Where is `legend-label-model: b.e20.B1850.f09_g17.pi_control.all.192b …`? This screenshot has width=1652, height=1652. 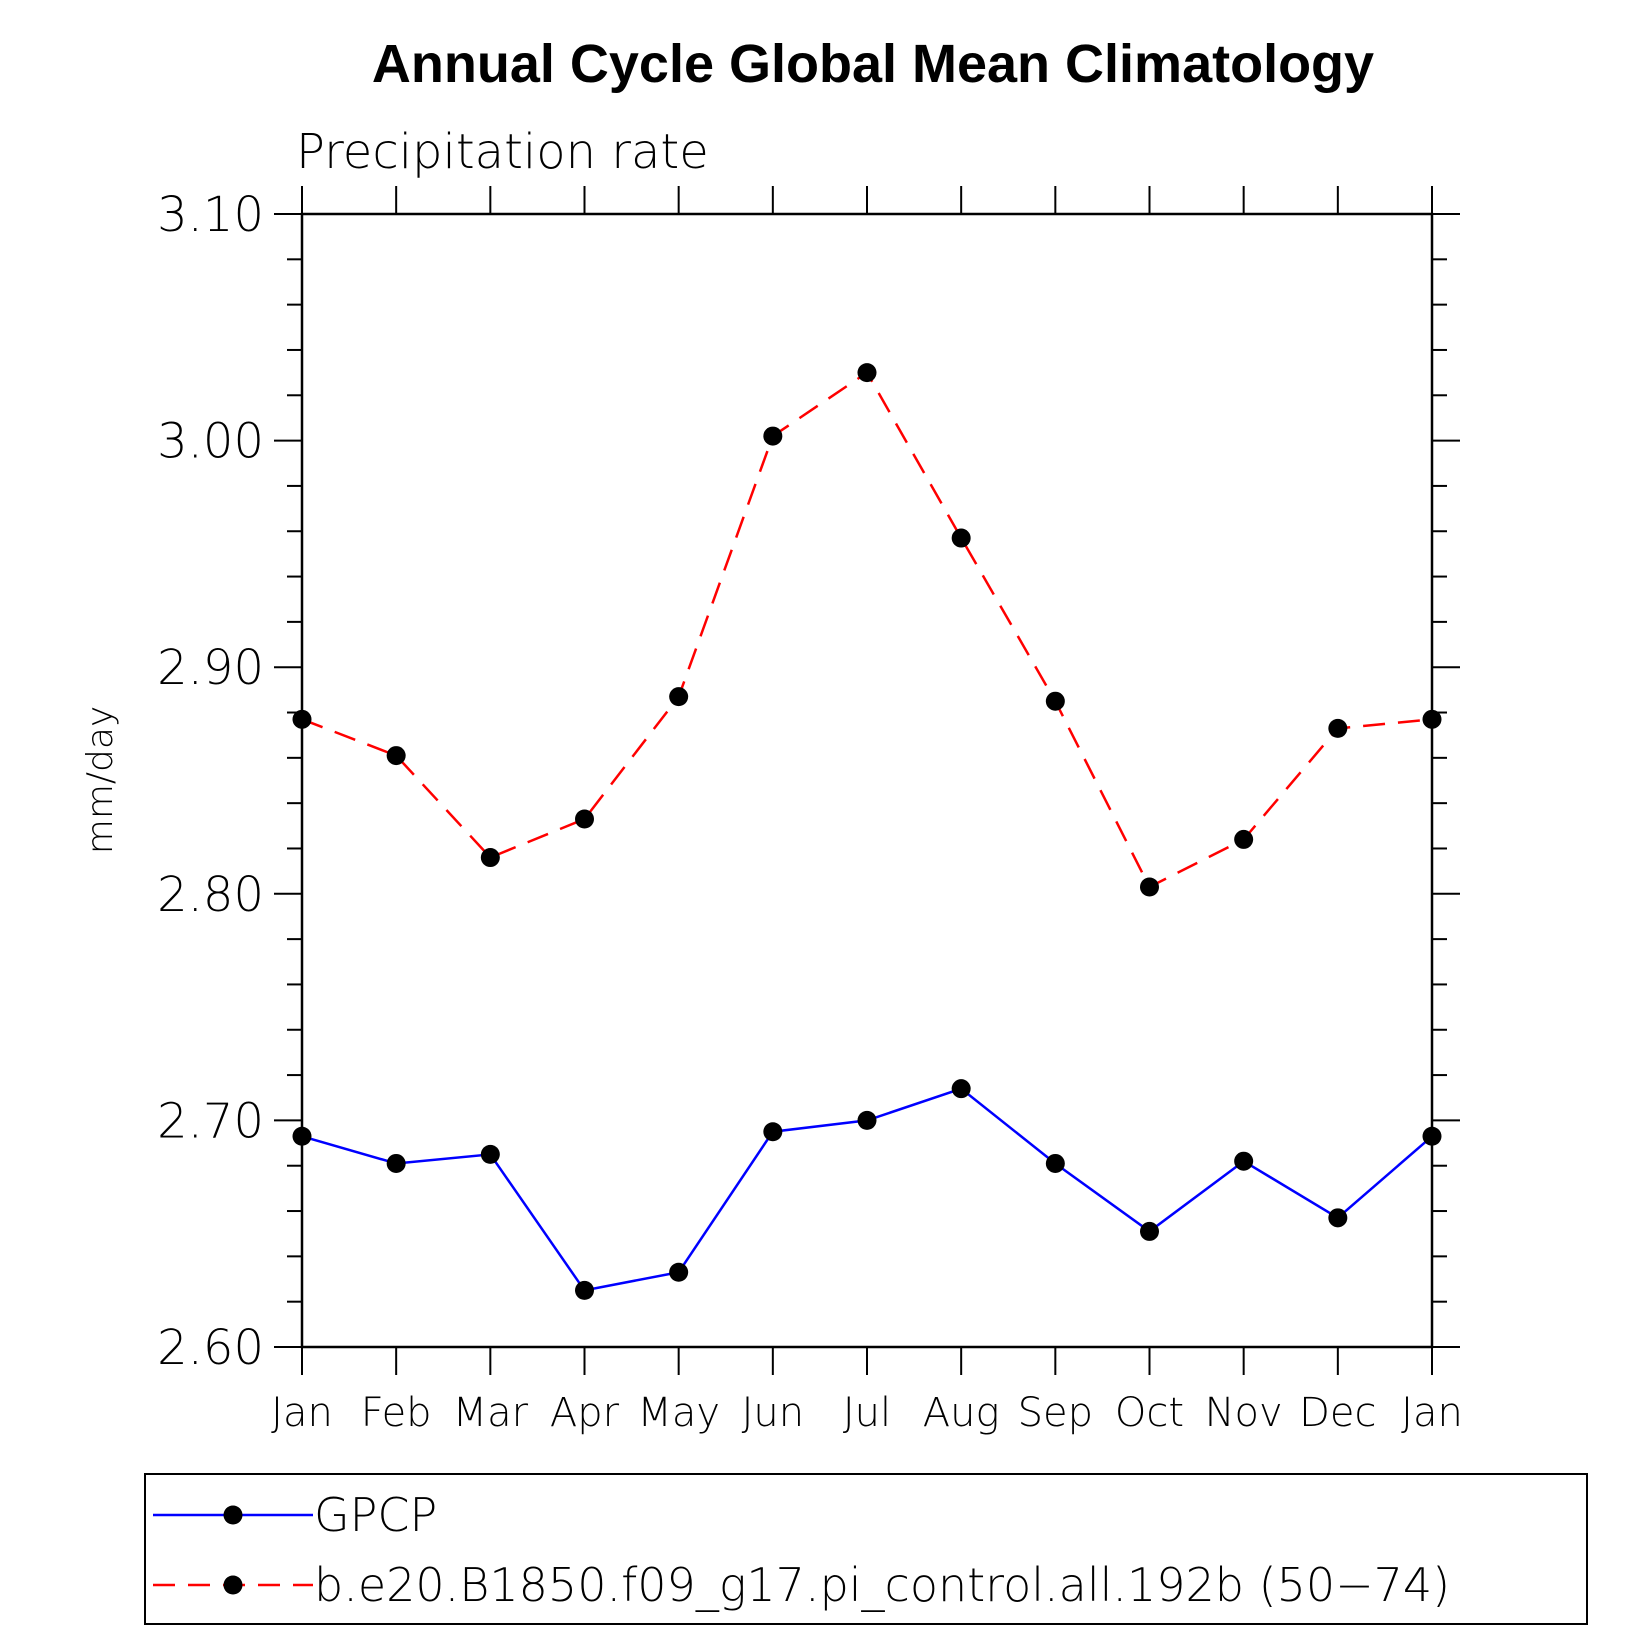 legend-label-model: b.e20.B1850.f09_g17.pi_control.all.192b … is located at coordinates (882, 1585).